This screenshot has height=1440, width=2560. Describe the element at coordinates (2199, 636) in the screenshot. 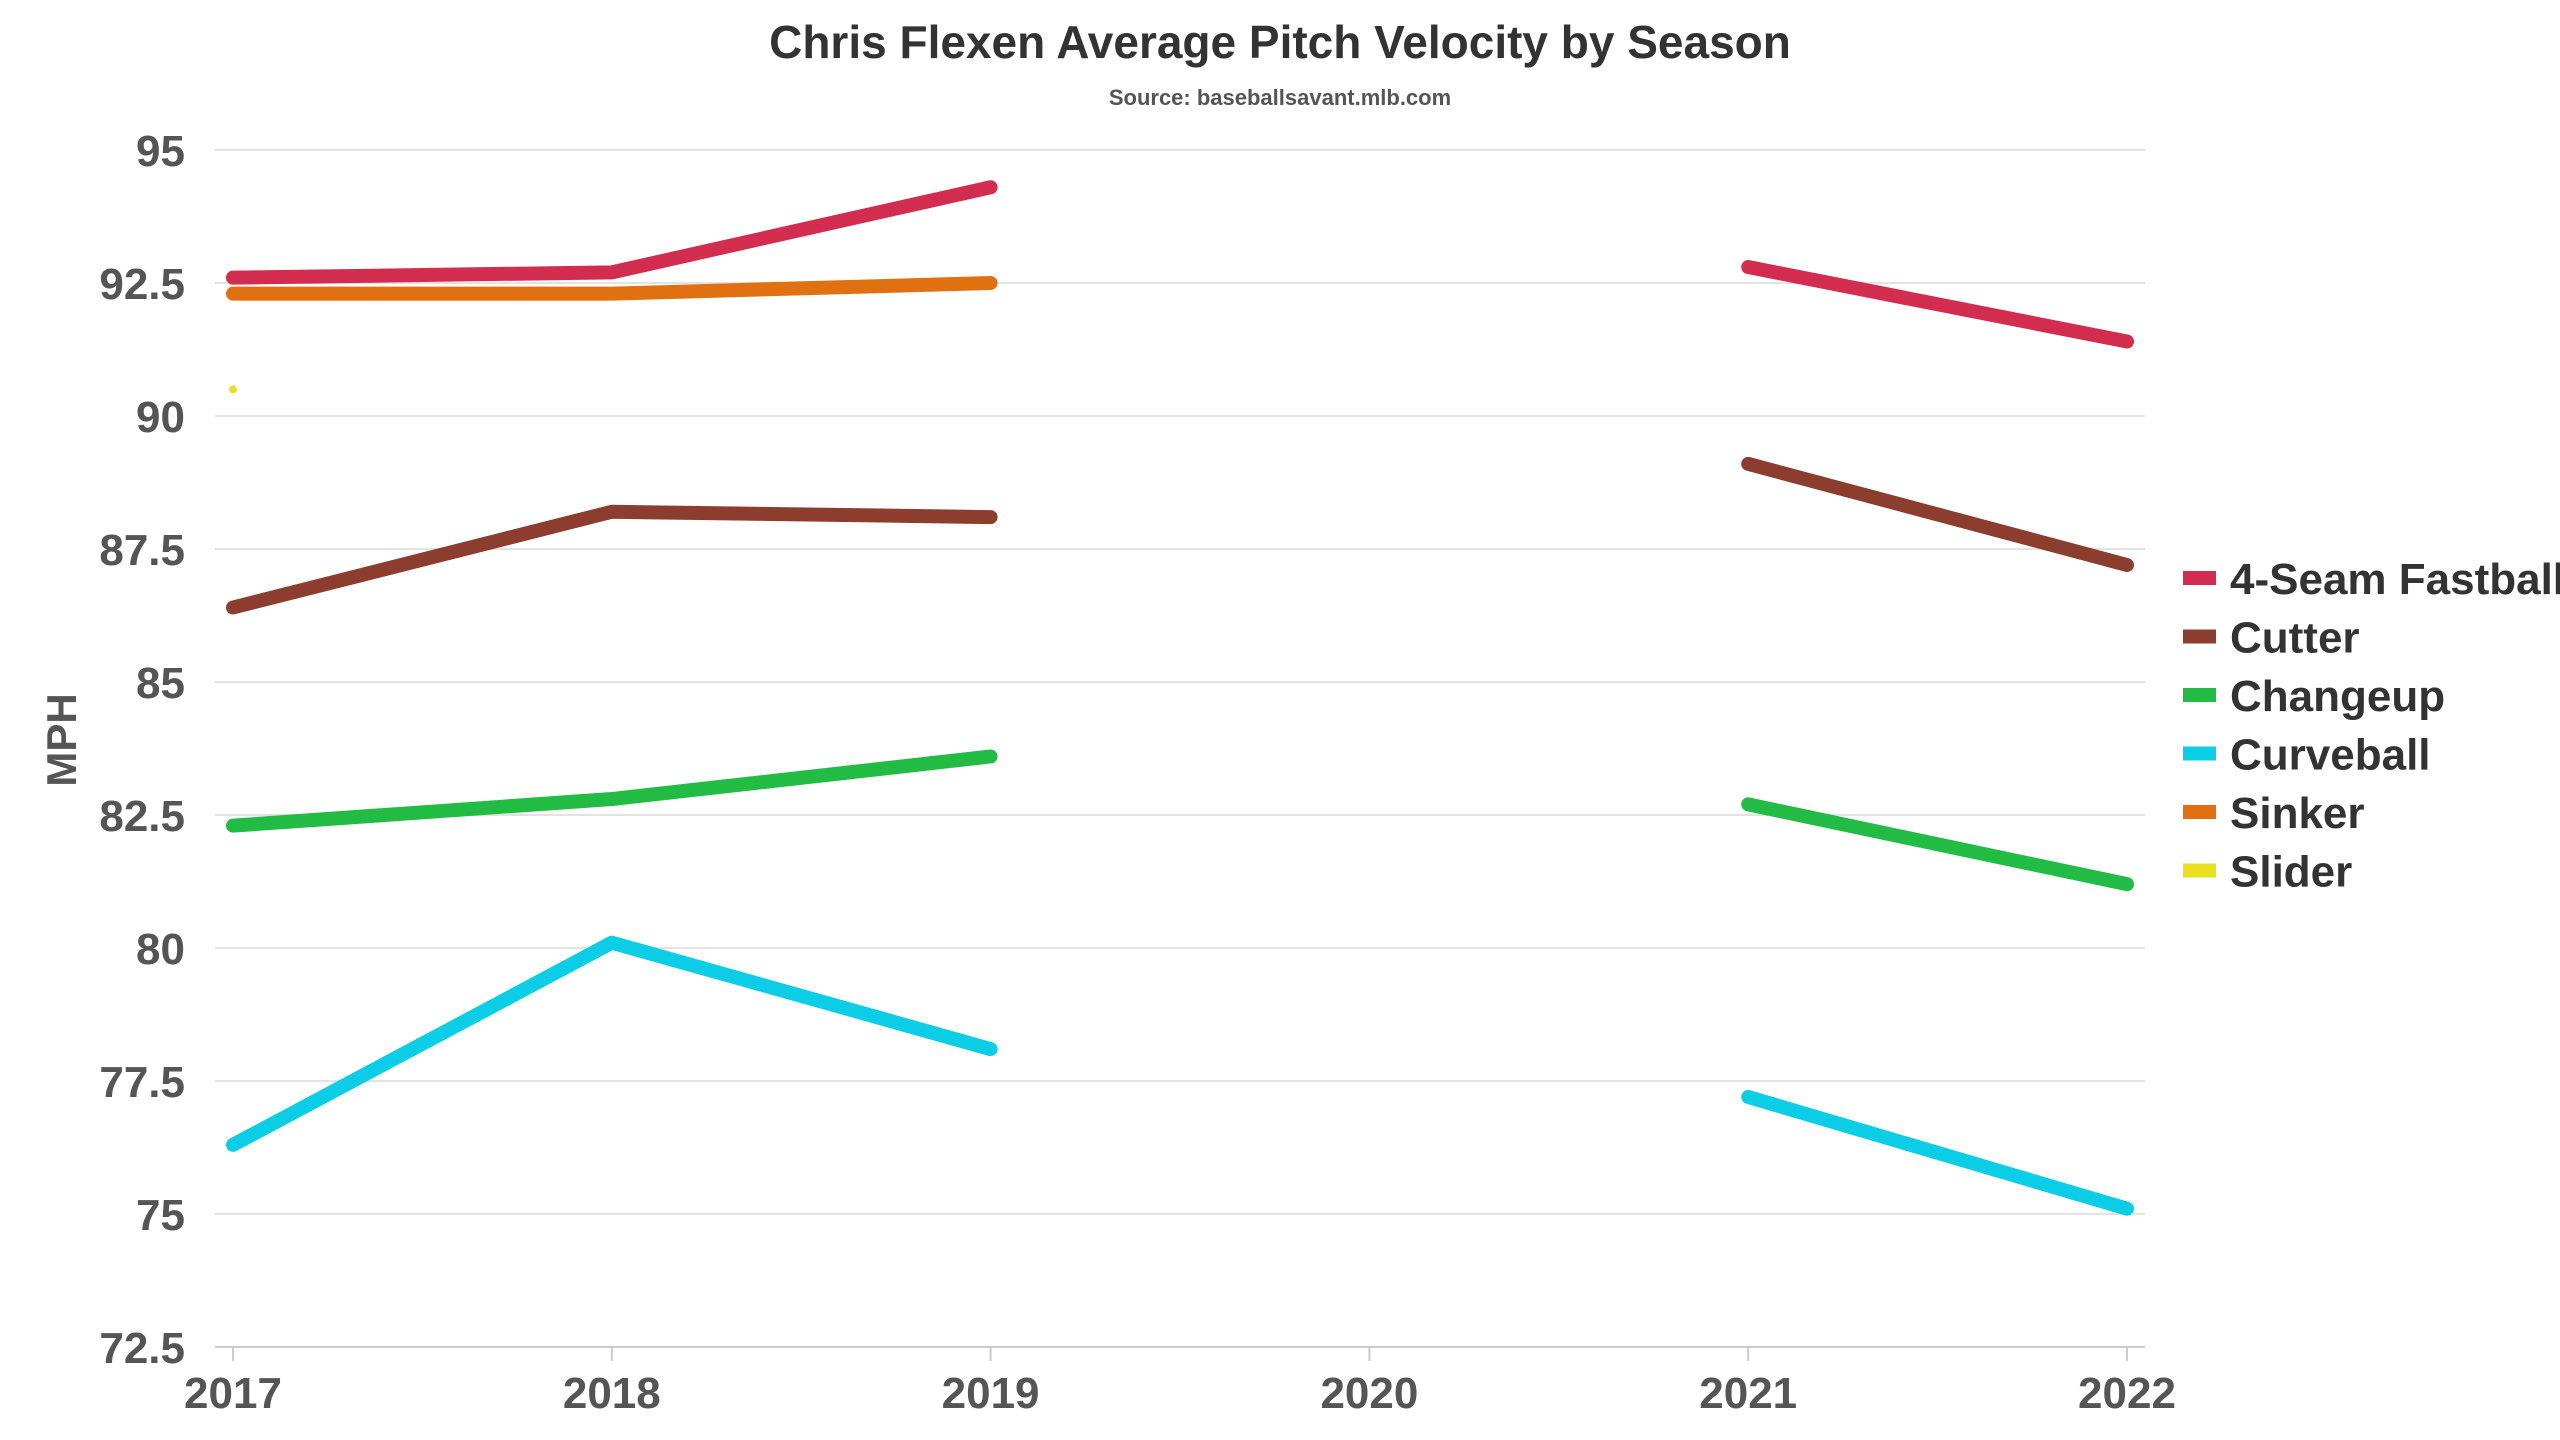

I see `legend-swatch-cutter` at that location.